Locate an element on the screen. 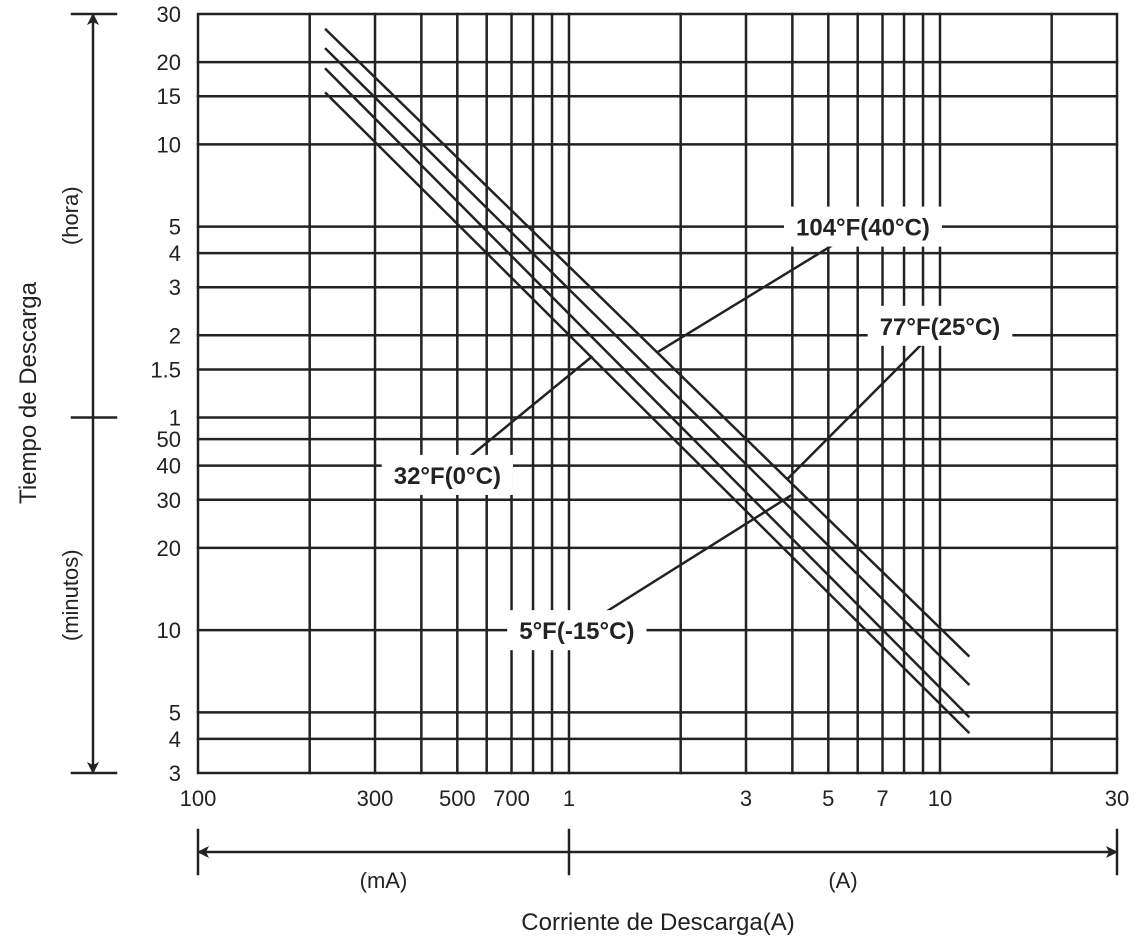 The image size is (1138, 941). x-tick-label: 500 is located at coordinates (457, 798).